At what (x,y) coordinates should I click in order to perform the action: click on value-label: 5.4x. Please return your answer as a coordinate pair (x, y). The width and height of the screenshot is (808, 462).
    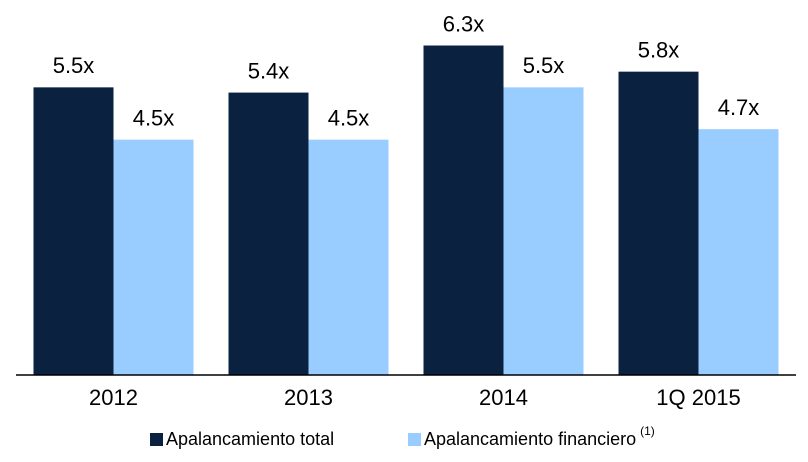
    Looking at the image, I should click on (269, 70).